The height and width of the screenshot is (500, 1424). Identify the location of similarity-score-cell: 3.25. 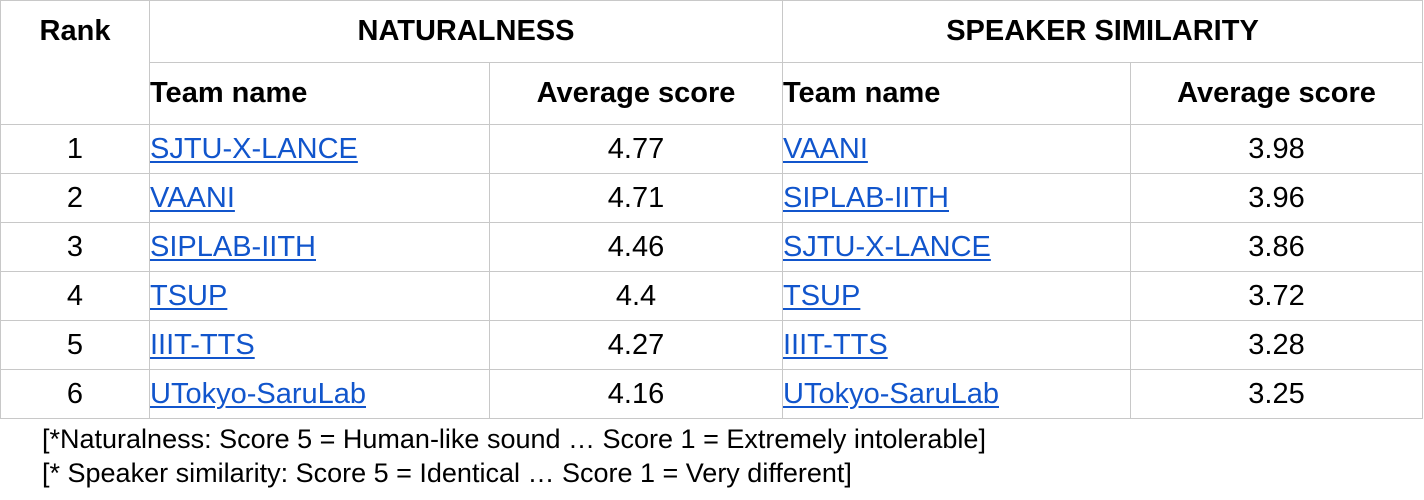
(1276, 394).